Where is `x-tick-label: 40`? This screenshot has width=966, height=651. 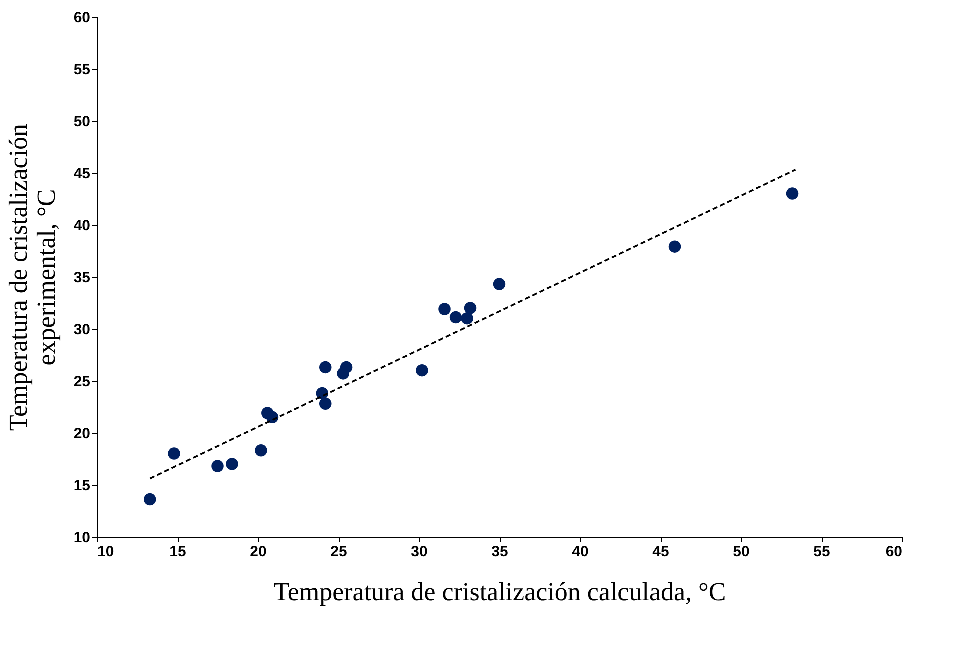 x-tick-label: 40 is located at coordinates (580, 552).